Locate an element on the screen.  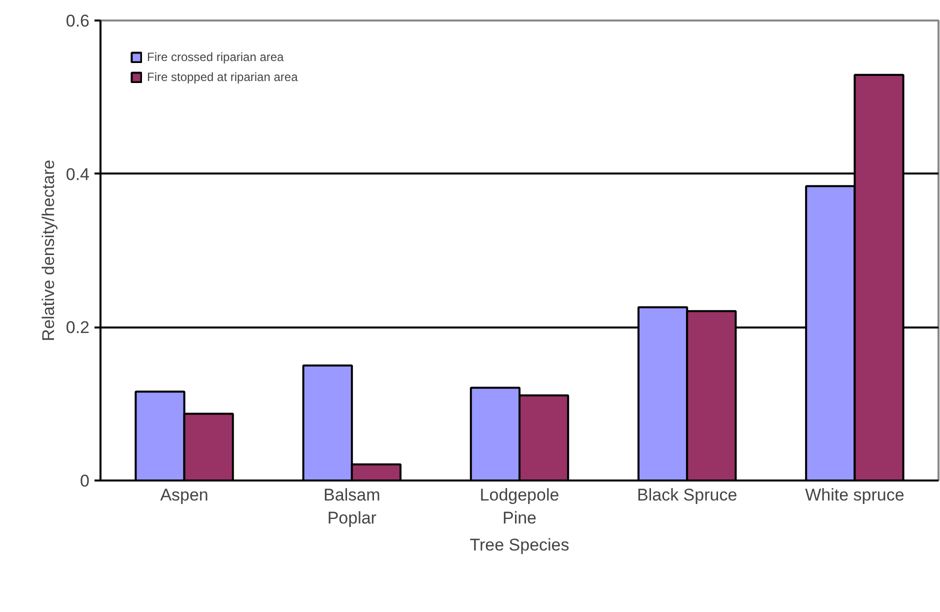
y-tick-label: 0.2 is located at coordinates (78, 328).